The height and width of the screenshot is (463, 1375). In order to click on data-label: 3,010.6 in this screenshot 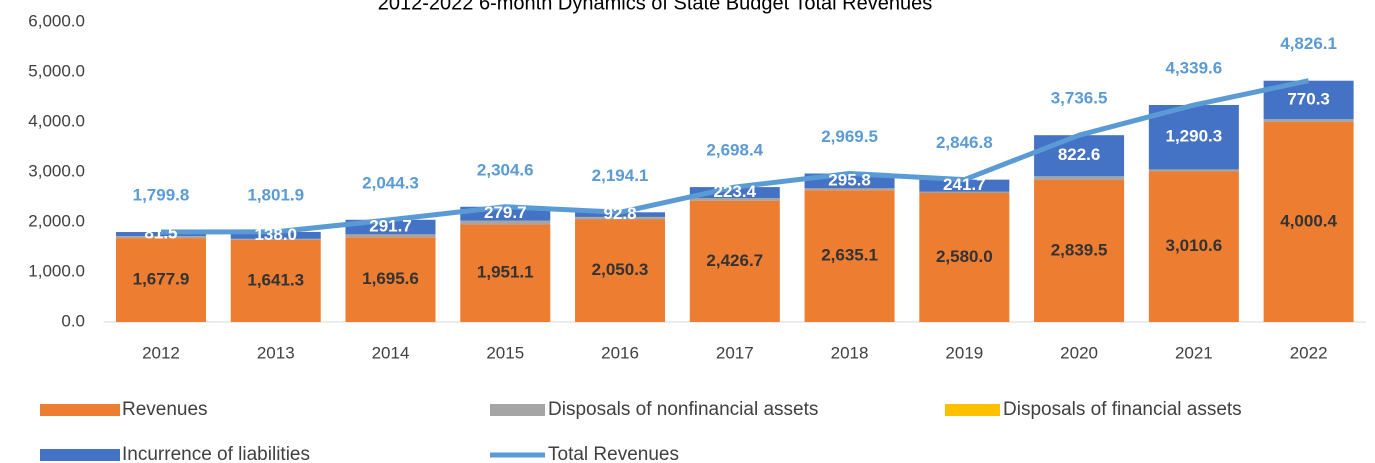, I will do `click(1193, 245)`.